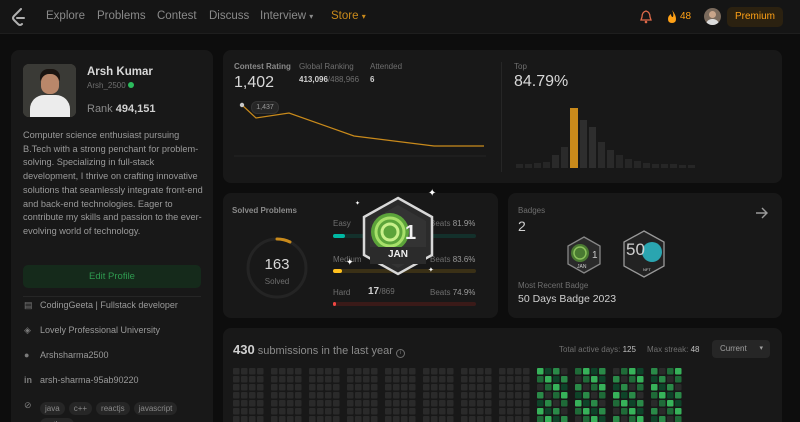  I want to click on solved-count: 163, so click(277, 264).